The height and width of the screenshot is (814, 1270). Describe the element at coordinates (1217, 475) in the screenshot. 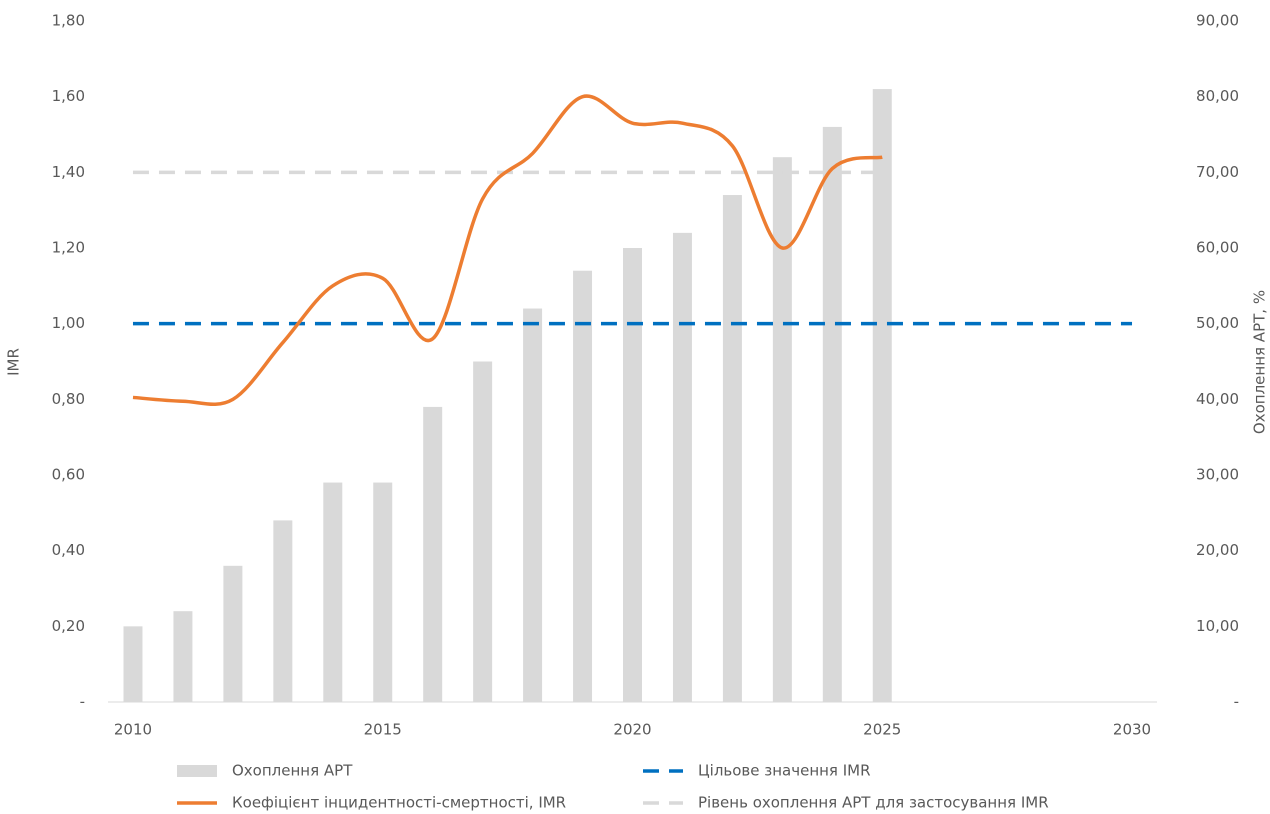

I see `y2-tick-label: 30,00` at that location.